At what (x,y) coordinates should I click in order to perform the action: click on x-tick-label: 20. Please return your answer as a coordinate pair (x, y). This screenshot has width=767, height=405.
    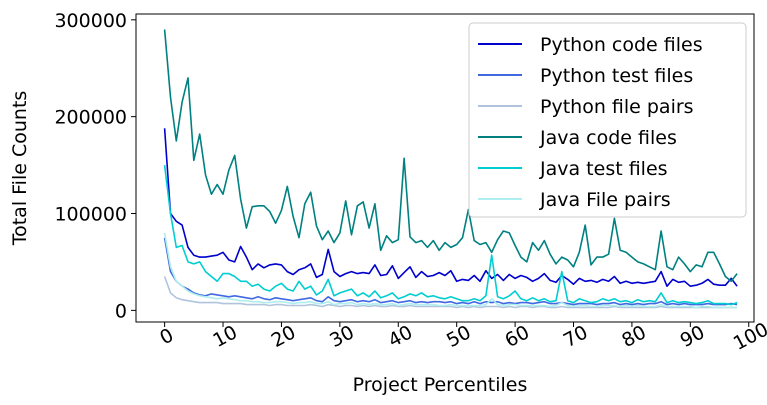
    Looking at the image, I should click on (284, 336).